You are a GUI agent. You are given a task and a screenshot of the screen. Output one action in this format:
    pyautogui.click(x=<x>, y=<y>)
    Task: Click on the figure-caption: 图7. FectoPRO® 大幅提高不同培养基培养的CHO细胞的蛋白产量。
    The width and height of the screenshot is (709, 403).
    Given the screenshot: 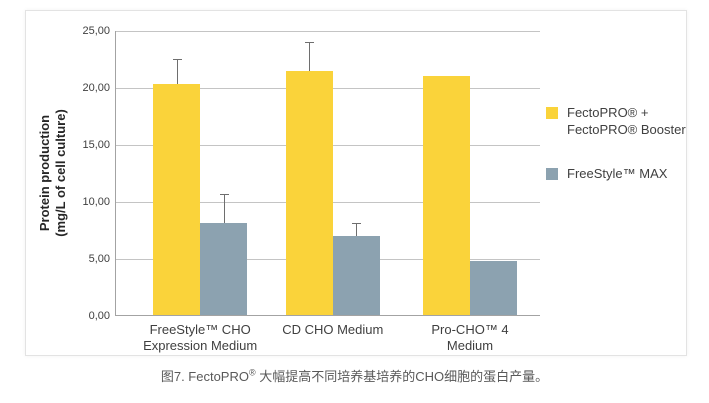 What is the action you would take?
    pyautogui.click(x=354, y=375)
    